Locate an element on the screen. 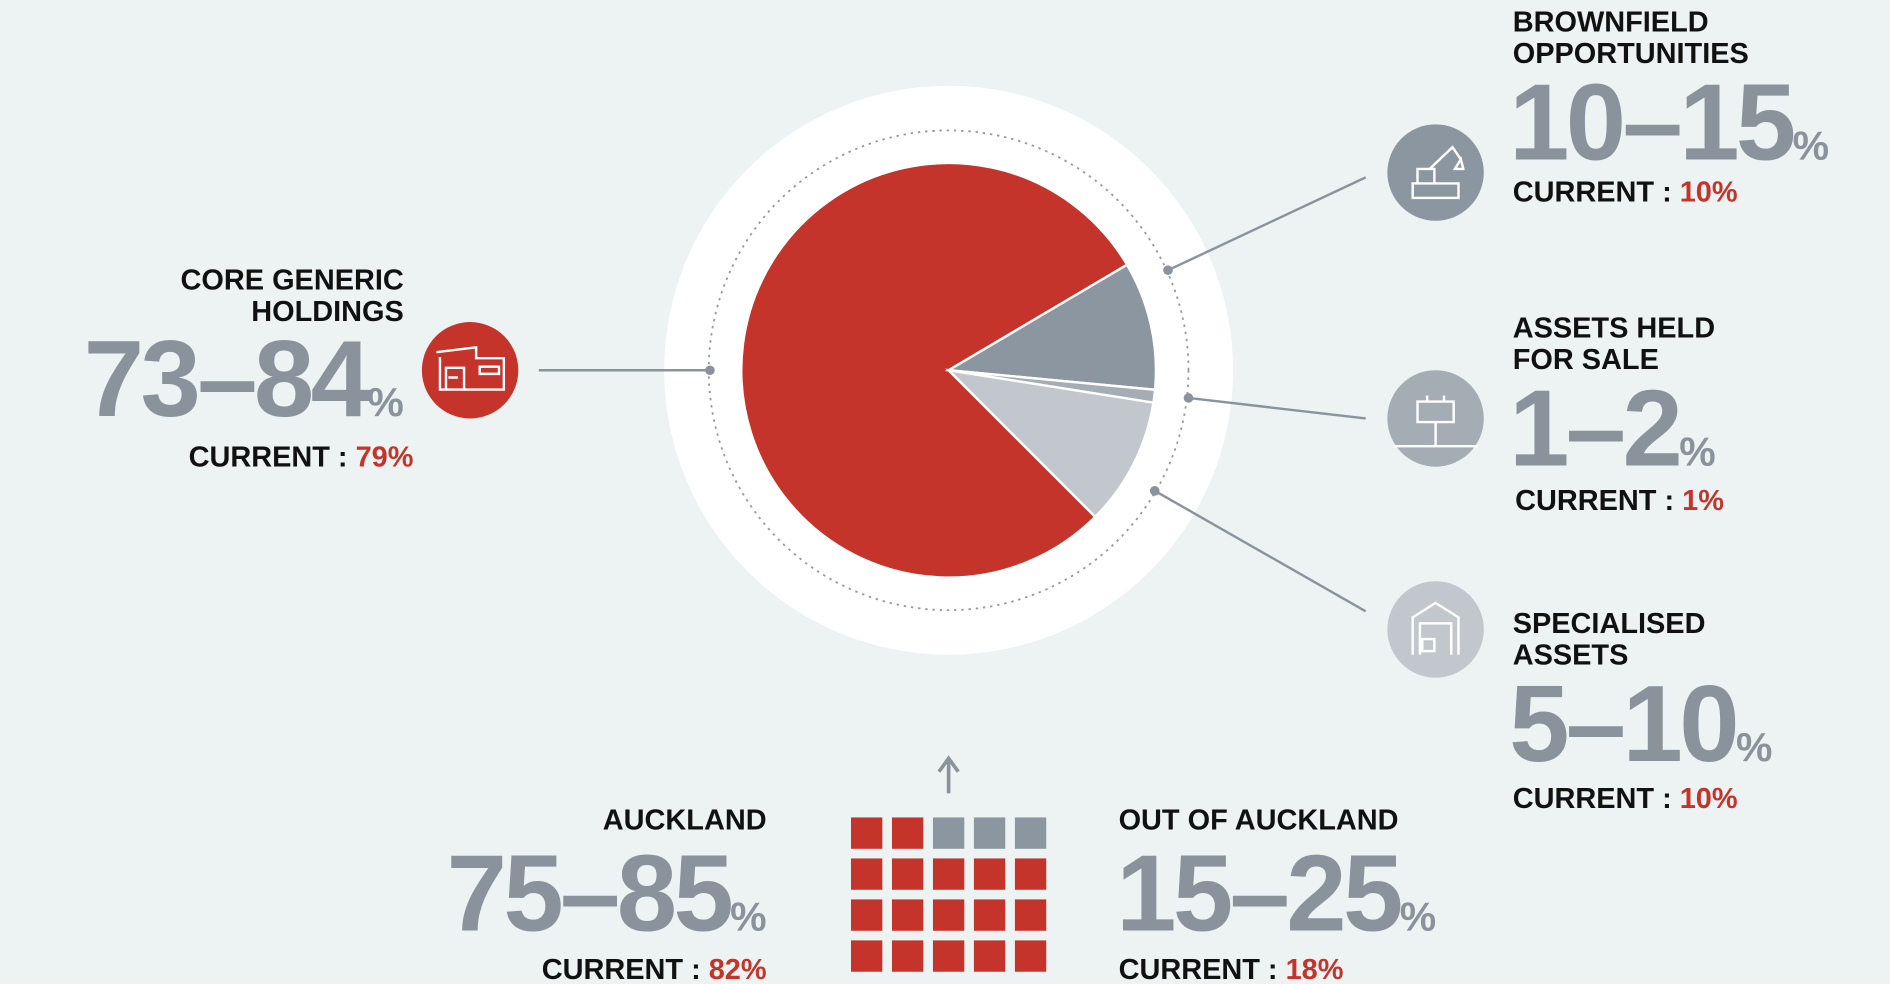  pie is located at coordinates (949, 370).